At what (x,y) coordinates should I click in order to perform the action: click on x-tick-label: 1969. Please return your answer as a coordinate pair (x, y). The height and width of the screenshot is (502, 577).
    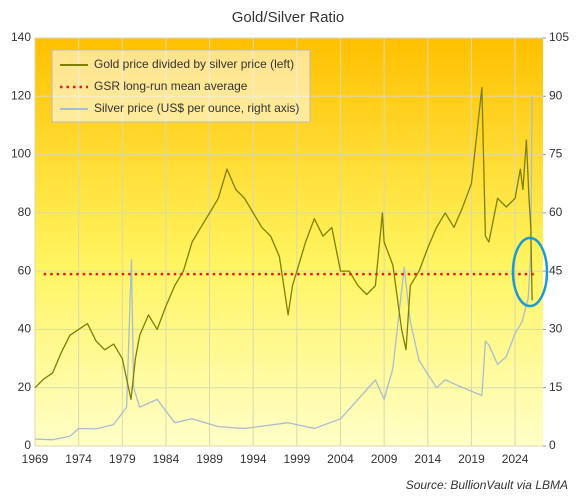
    Looking at the image, I should click on (35, 459).